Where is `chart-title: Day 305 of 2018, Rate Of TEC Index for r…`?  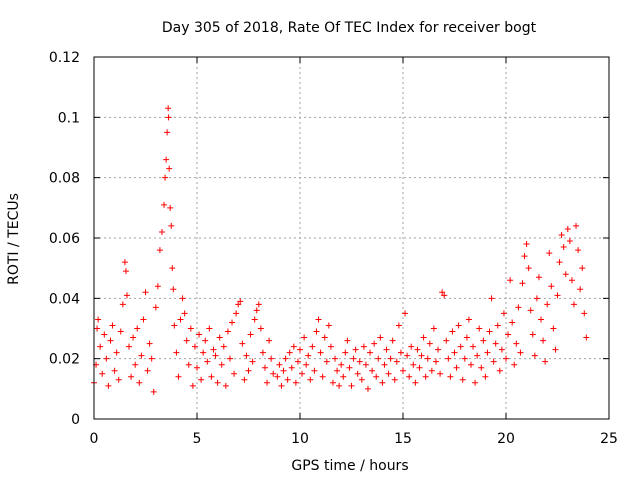
chart-title: Day 305 of 2018, Rate Of TEC Index for r… is located at coordinates (349, 28).